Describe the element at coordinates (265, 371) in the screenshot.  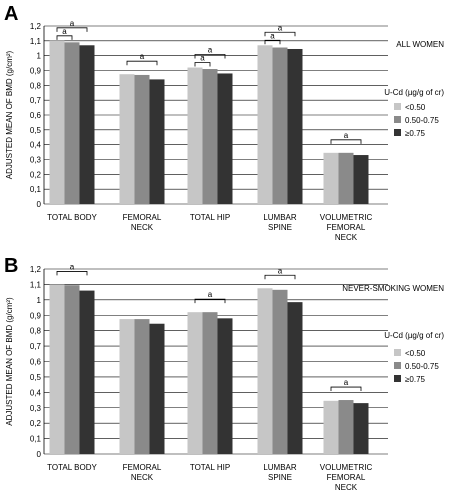
I see `bar-b-series0-cat3` at that location.